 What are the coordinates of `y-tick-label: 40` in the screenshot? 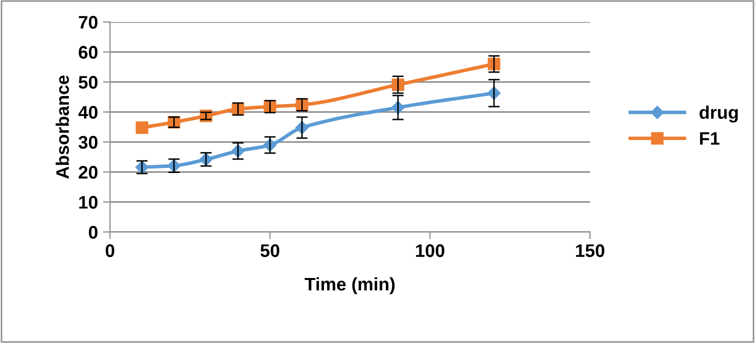 It's located at (88, 112).